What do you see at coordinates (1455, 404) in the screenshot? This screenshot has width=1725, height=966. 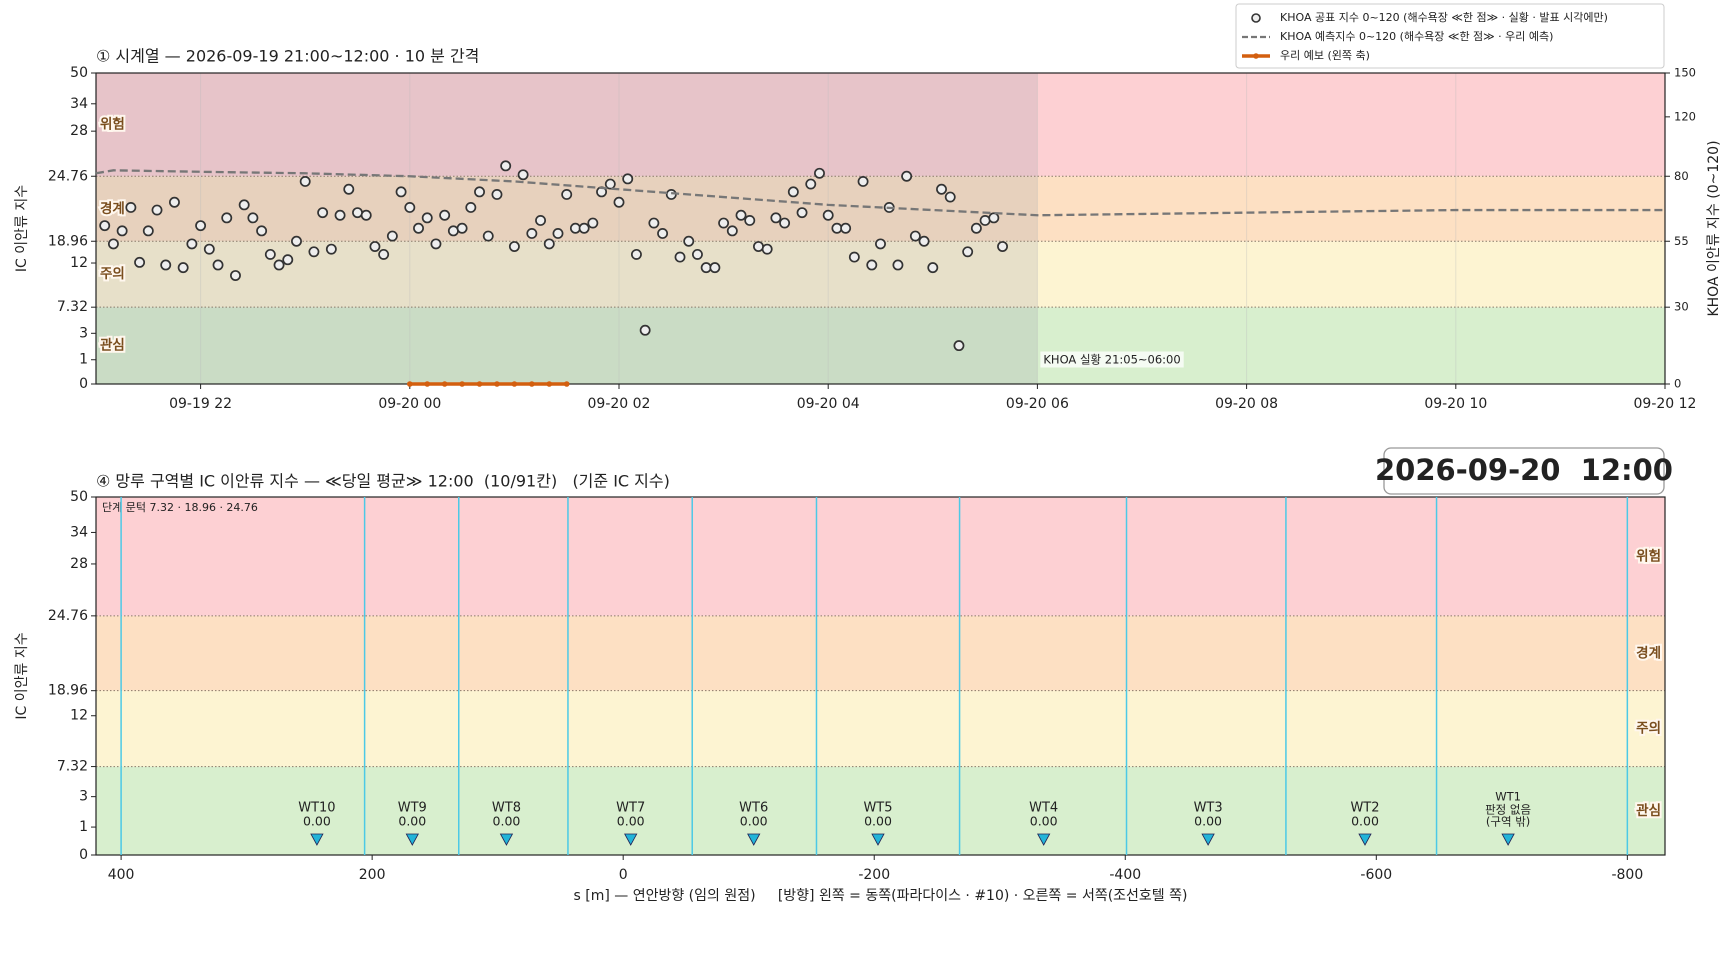 I see `x-tick-label: 09-20 10` at bounding box center [1455, 404].